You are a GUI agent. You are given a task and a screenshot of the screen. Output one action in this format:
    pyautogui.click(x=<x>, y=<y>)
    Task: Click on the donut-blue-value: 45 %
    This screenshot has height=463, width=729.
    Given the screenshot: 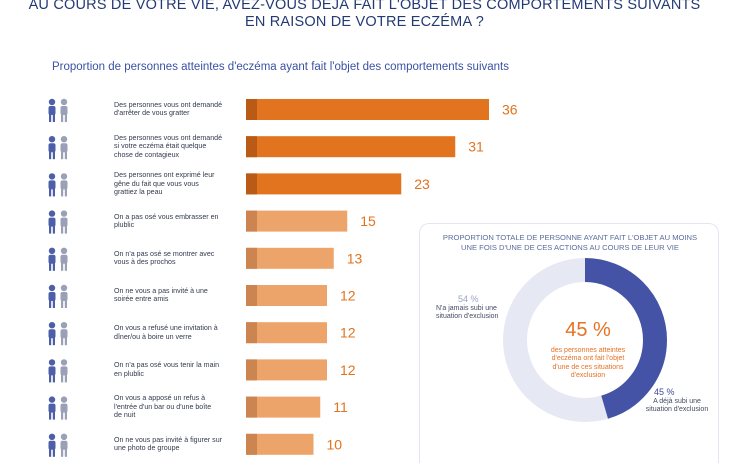 What is the action you would take?
    pyautogui.click(x=664, y=392)
    